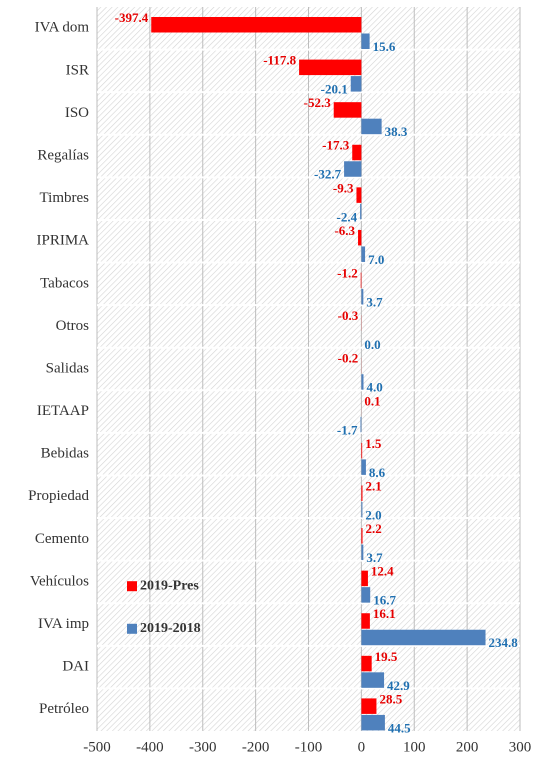 The width and height of the screenshot is (545, 759). I want to click on category-label: IVA dom, so click(62, 28).